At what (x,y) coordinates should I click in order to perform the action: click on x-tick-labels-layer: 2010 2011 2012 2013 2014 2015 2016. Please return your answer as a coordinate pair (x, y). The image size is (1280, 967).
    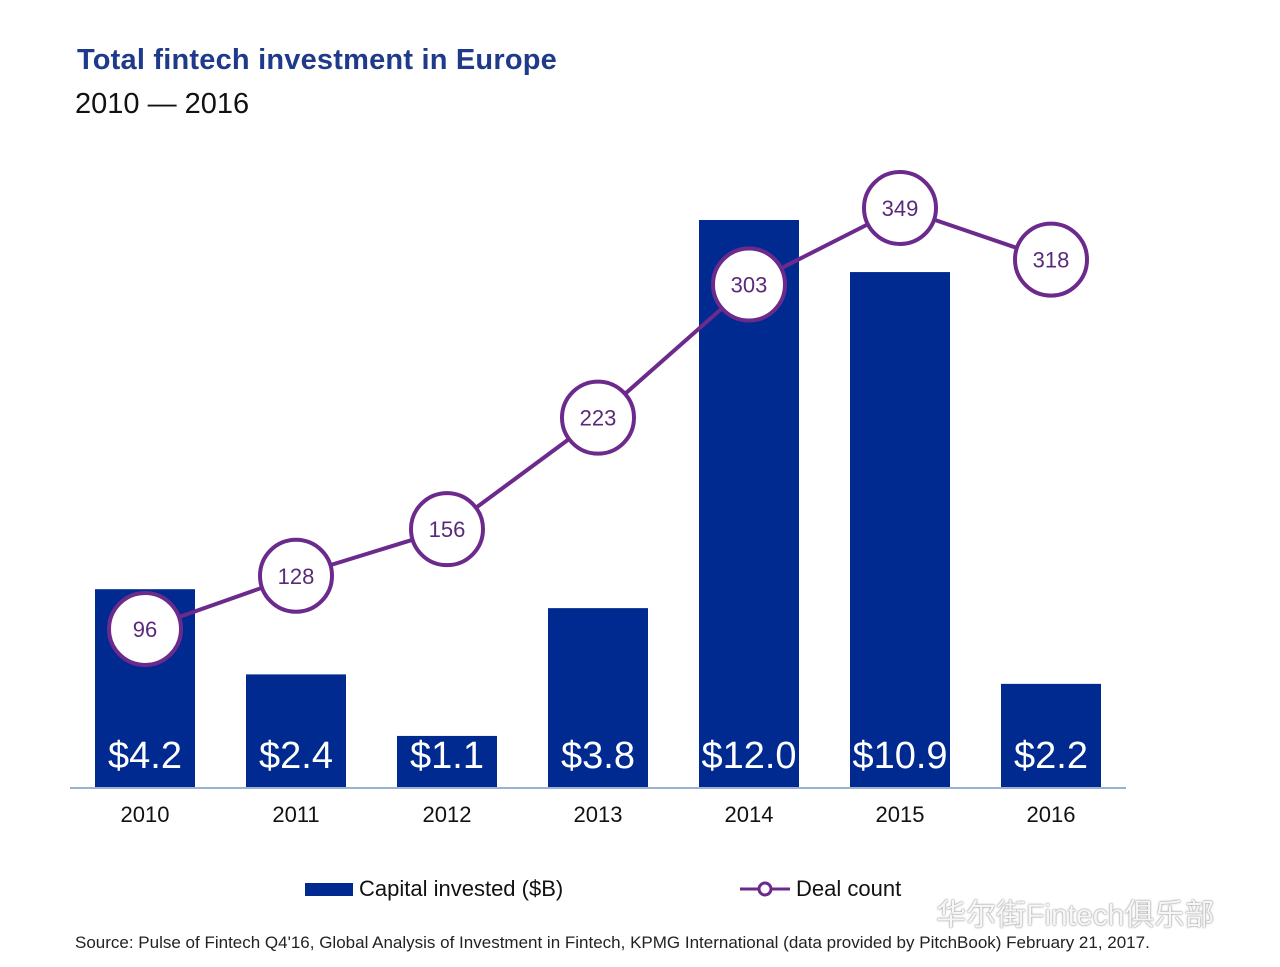
    Looking at the image, I should click on (598, 814).